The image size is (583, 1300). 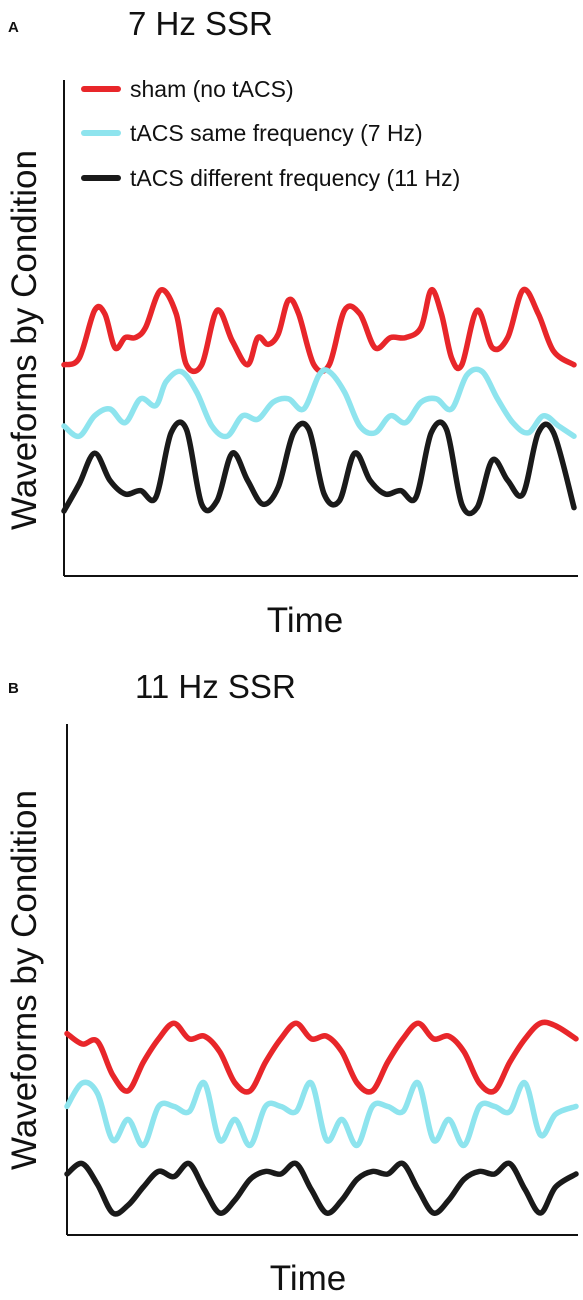 I want to click on panel-b-plot-area, so click(x=321, y=1118).